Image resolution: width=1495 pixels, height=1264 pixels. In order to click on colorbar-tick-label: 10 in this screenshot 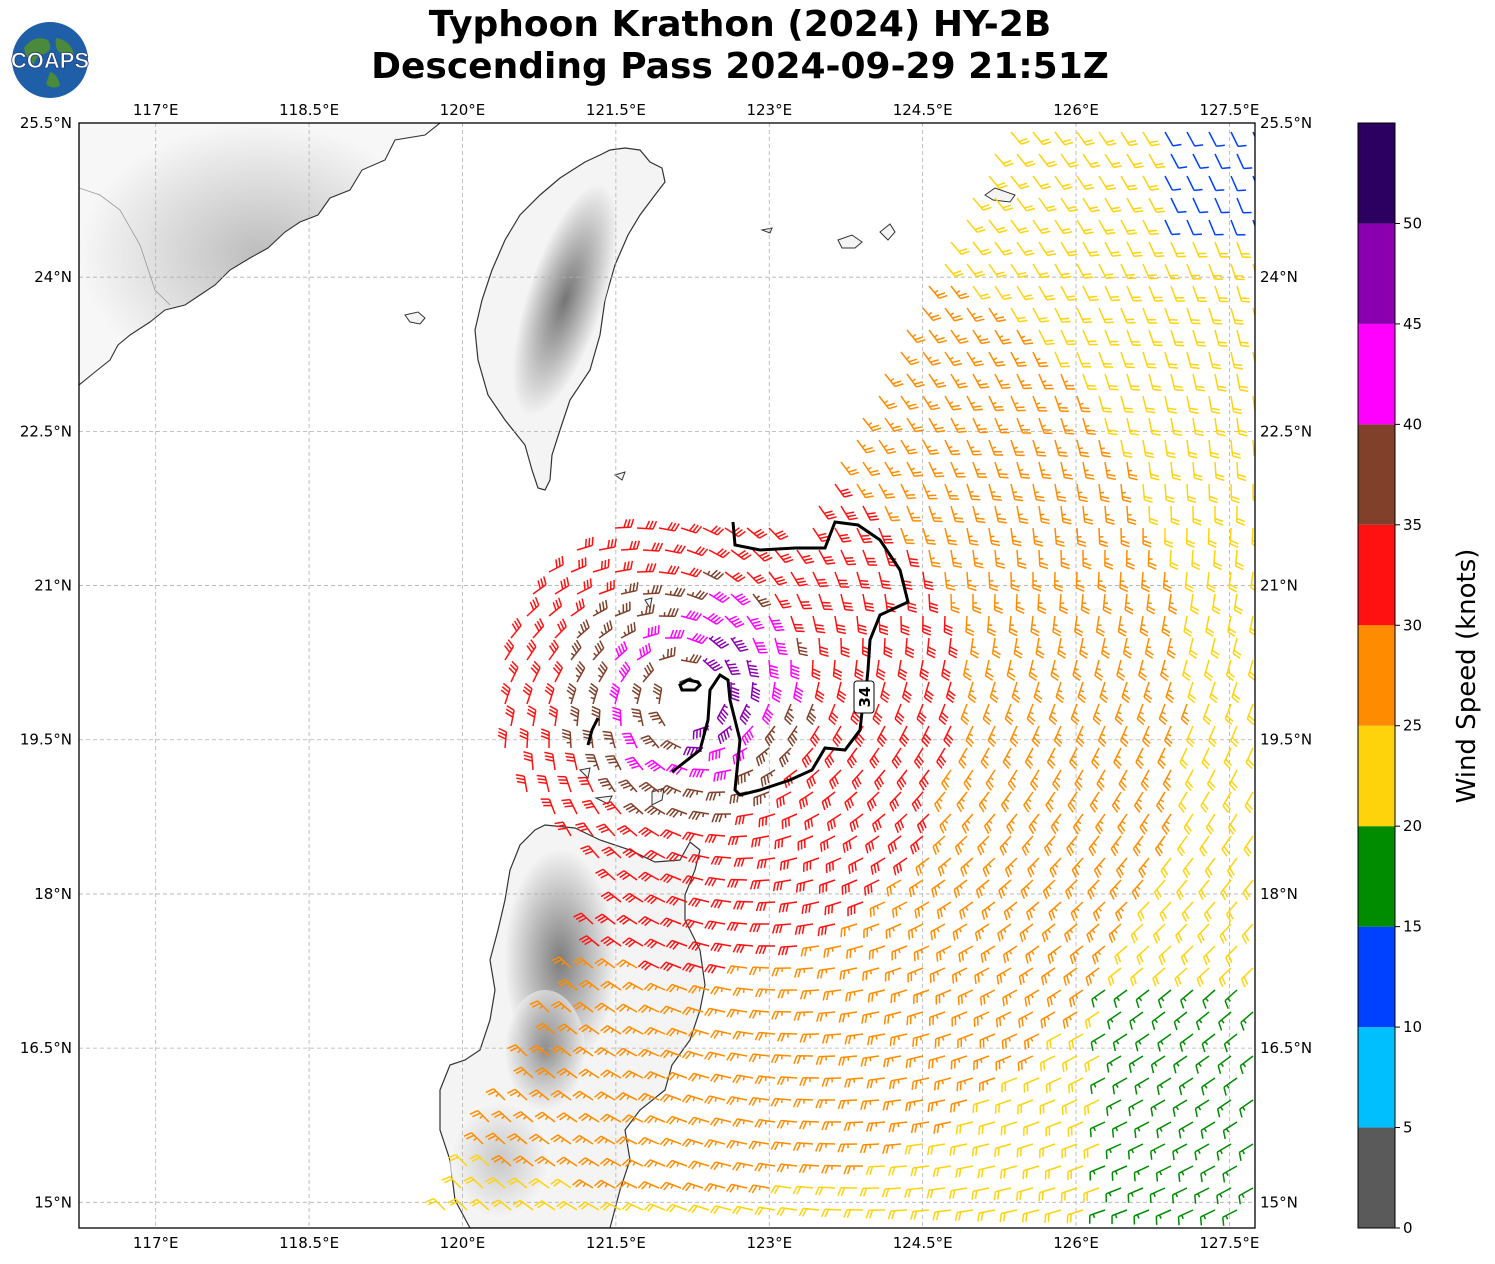, I will do `click(1412, 1027)`.